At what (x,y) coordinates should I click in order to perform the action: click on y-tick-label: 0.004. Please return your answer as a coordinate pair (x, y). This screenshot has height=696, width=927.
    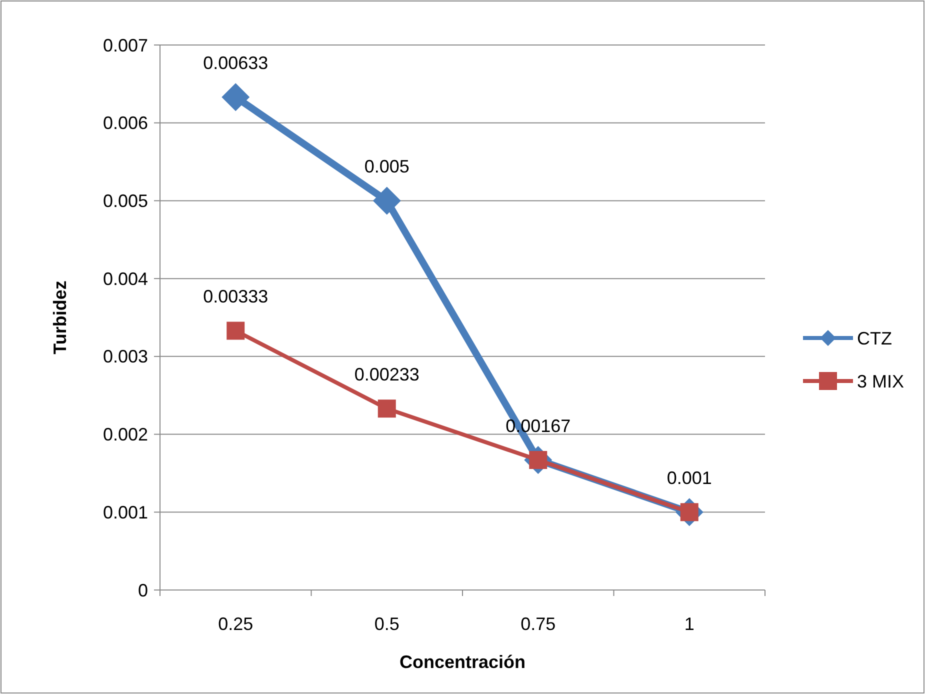
    Looking at the image, I should click on (125, 278).